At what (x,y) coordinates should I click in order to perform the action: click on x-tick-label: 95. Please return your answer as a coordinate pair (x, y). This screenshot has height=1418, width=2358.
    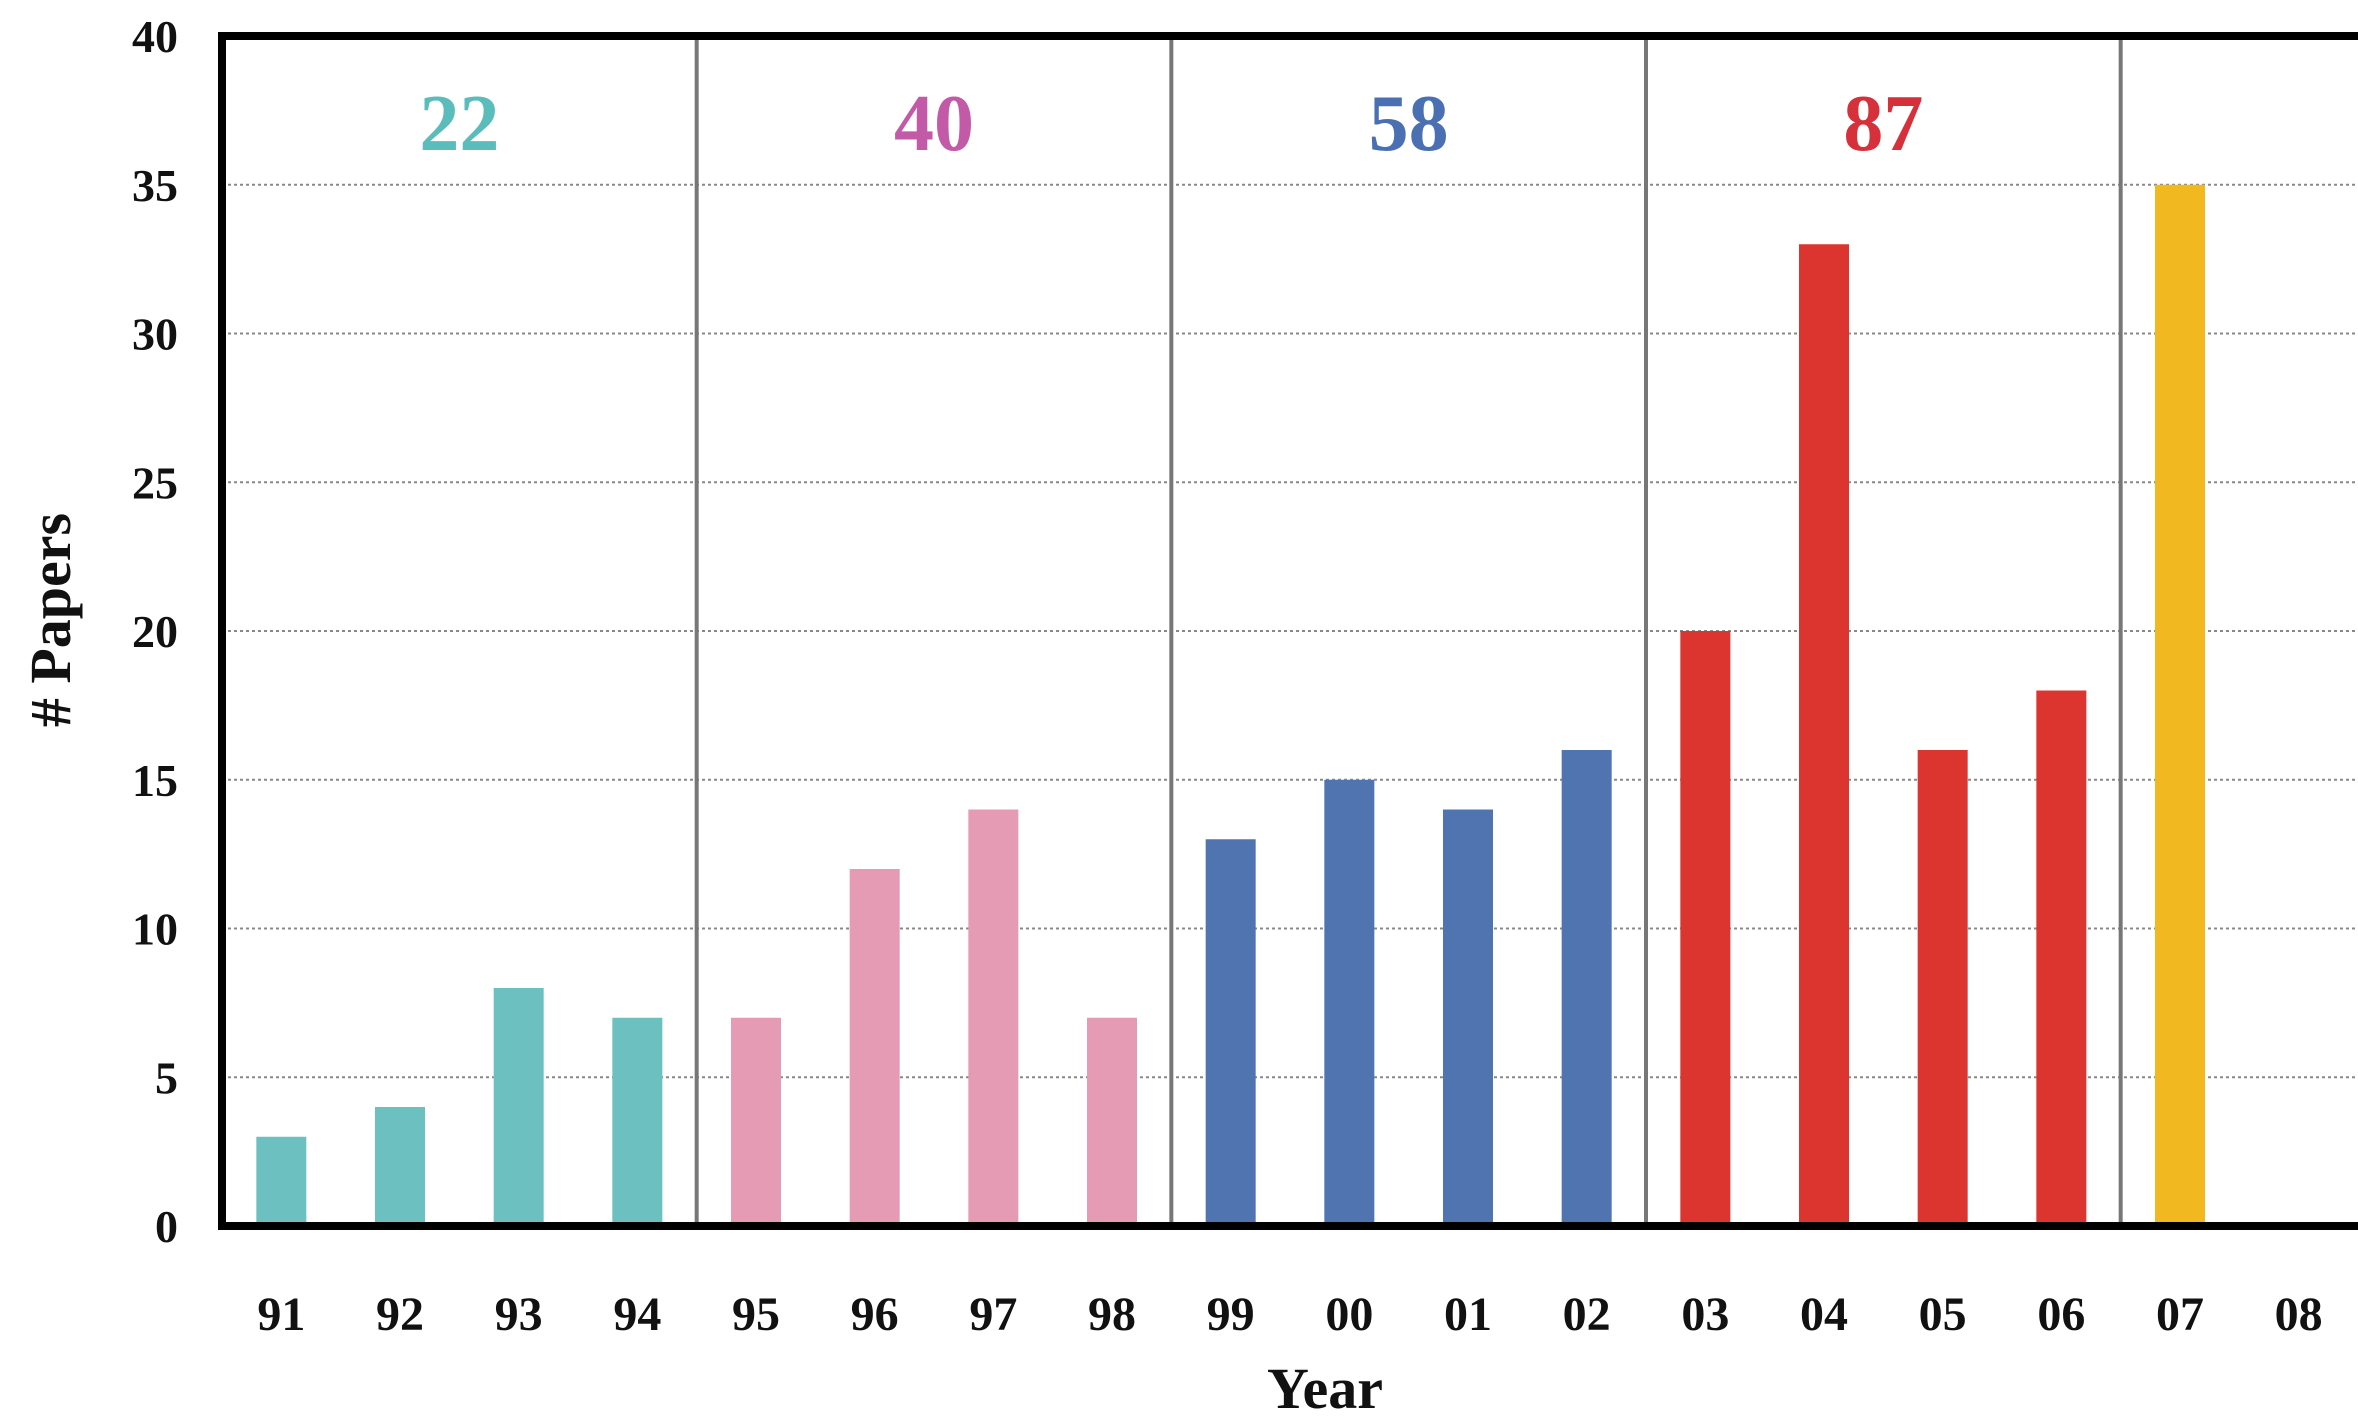
    Looking at the image, I should click on (756, 1314).